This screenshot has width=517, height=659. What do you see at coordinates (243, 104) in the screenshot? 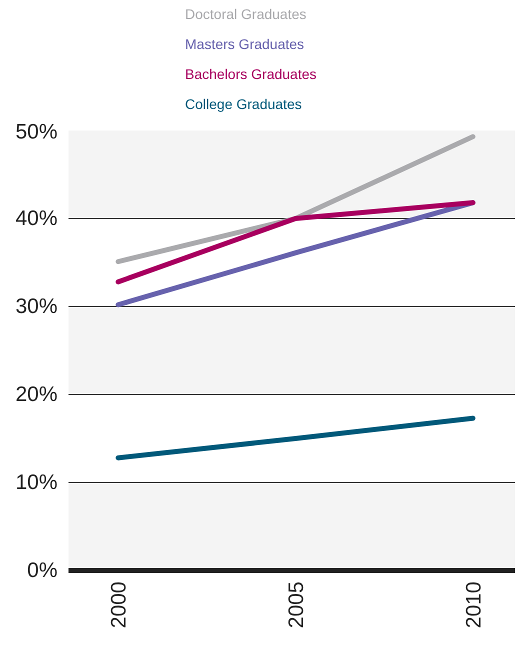
I see `text: College Graduates` at bounding box center [243, 104].